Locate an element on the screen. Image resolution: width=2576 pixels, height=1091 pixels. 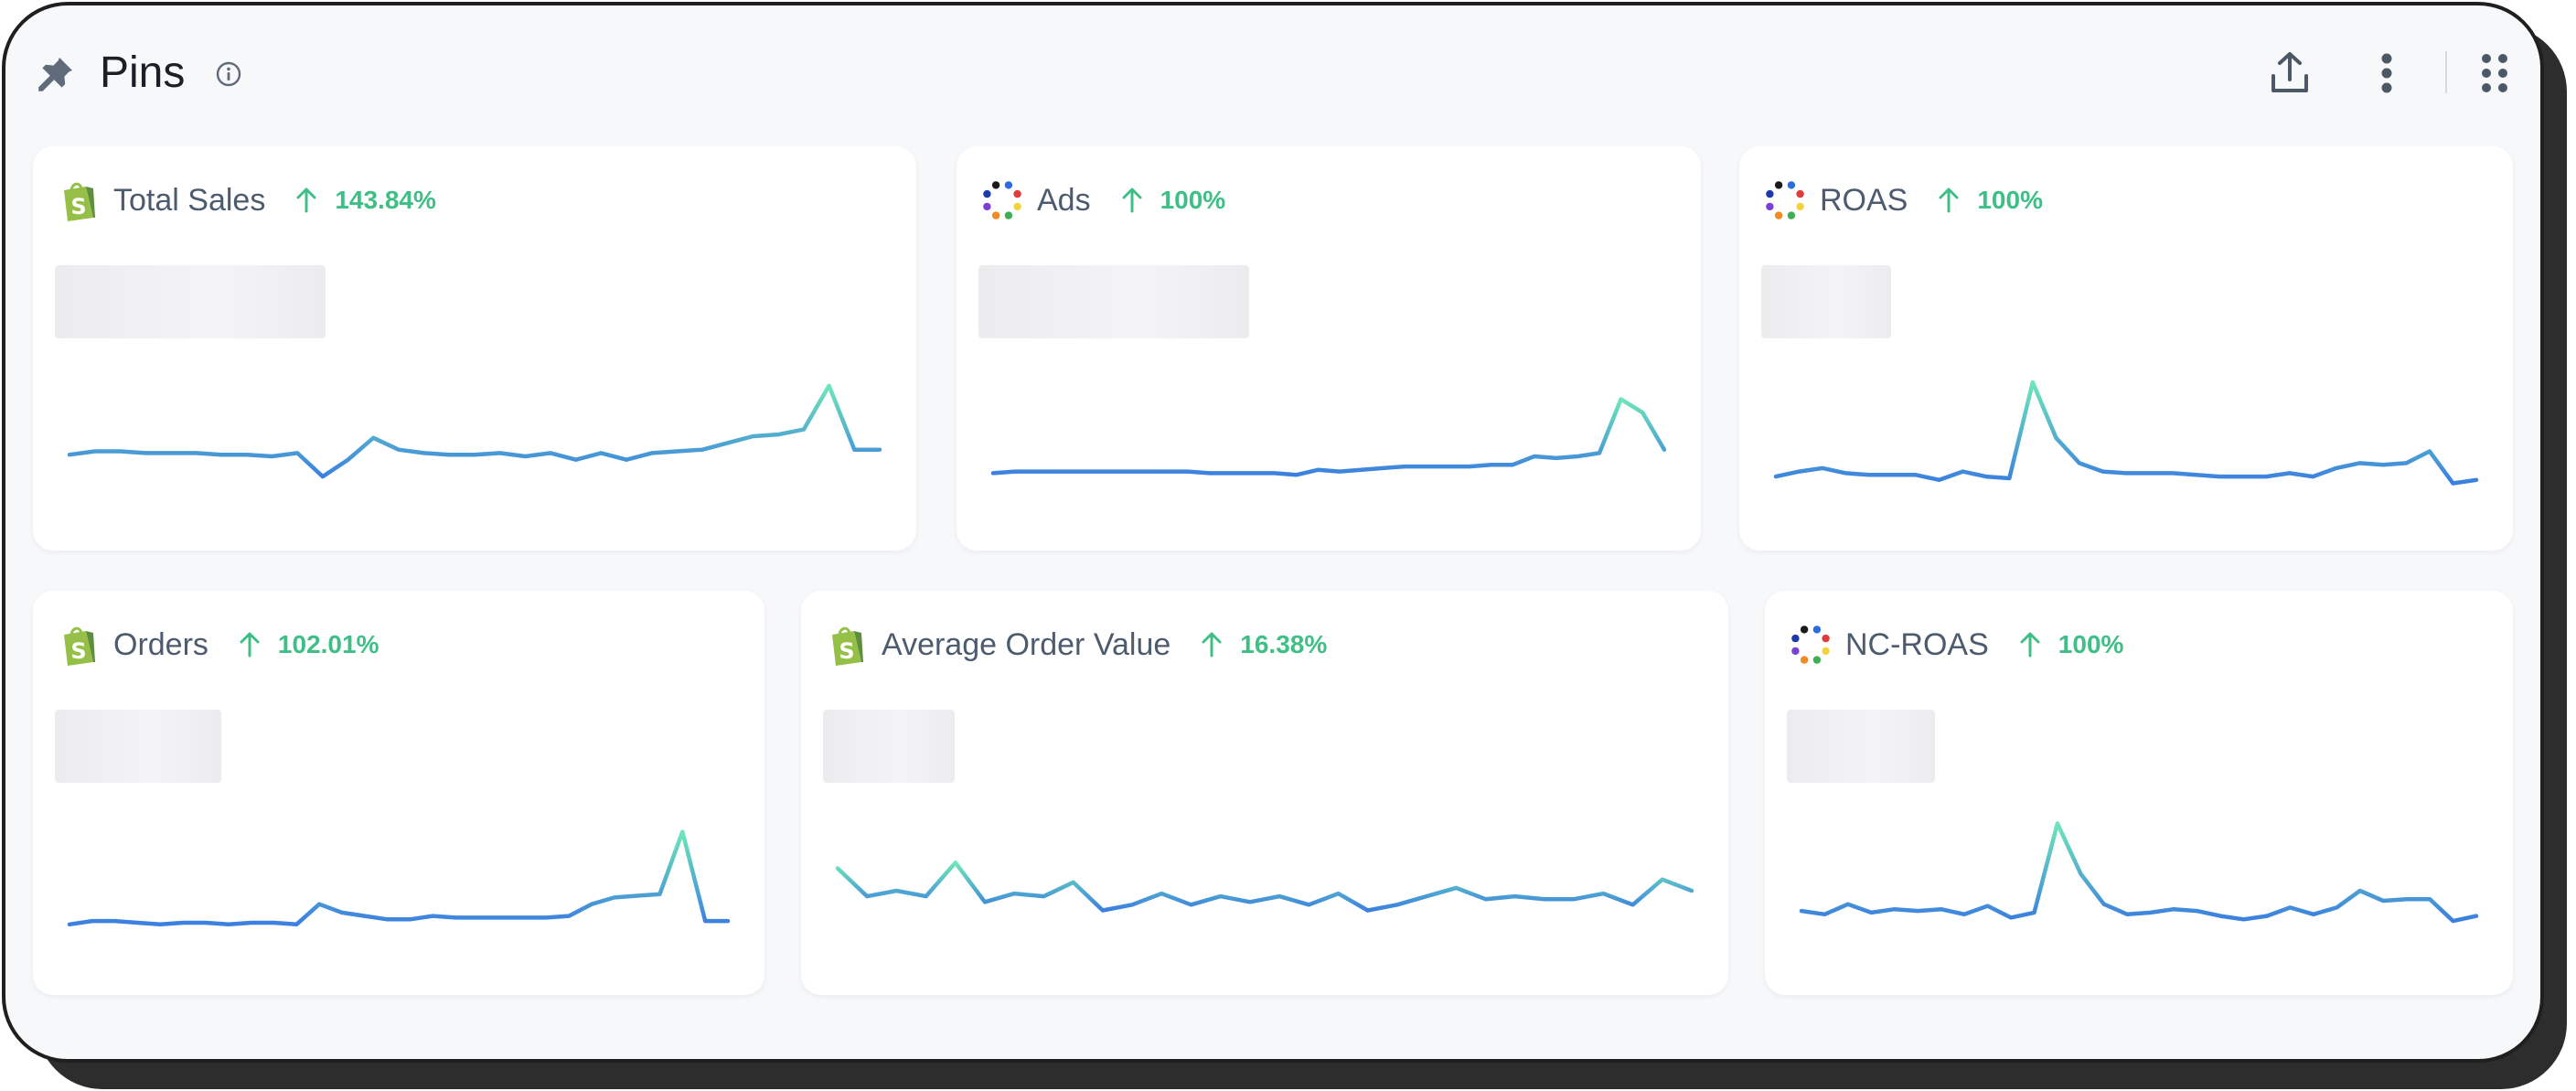
export-button is located at coordinates (2289, 73).